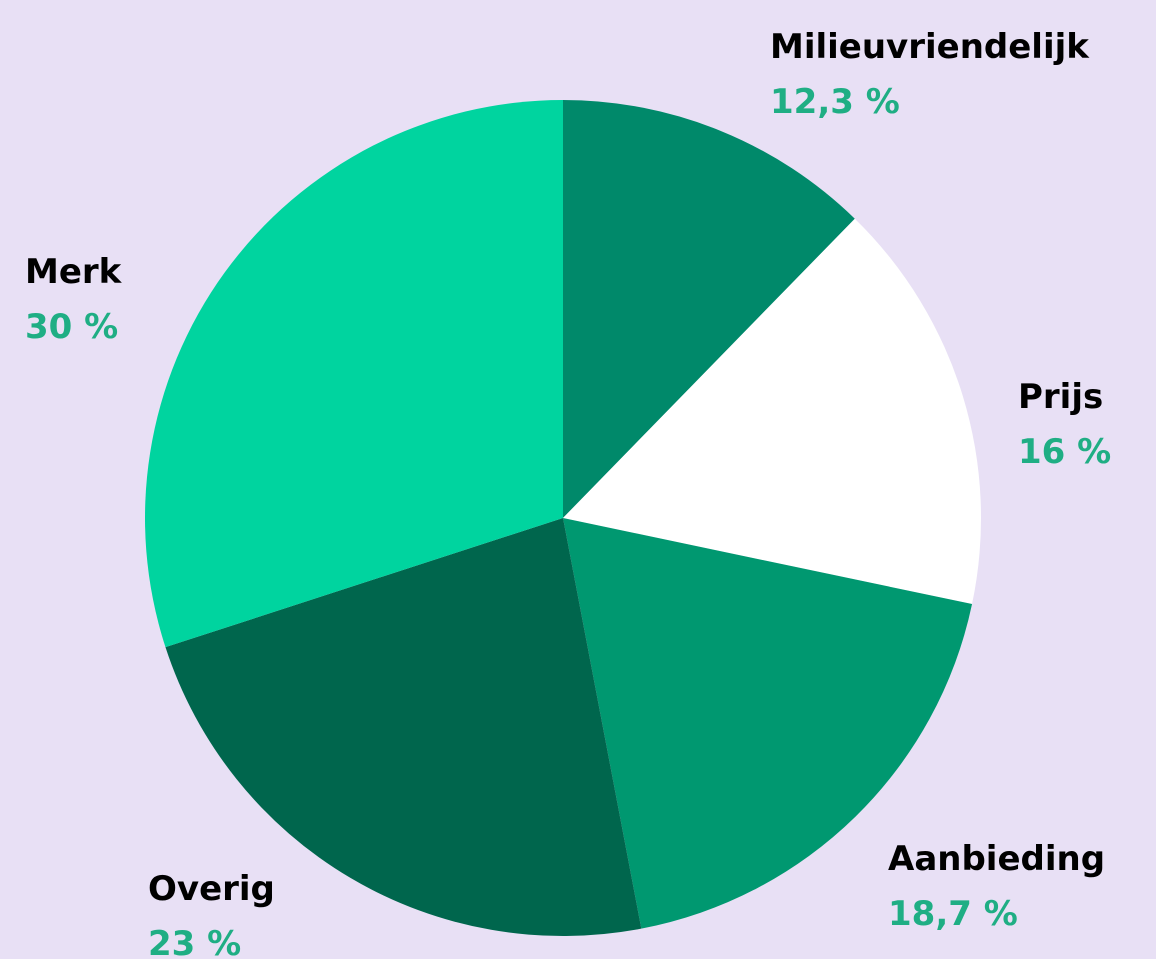 The image size is (1156, 959). I want to click on slice-label: Milieuvriendelijk, so click(930, 47).